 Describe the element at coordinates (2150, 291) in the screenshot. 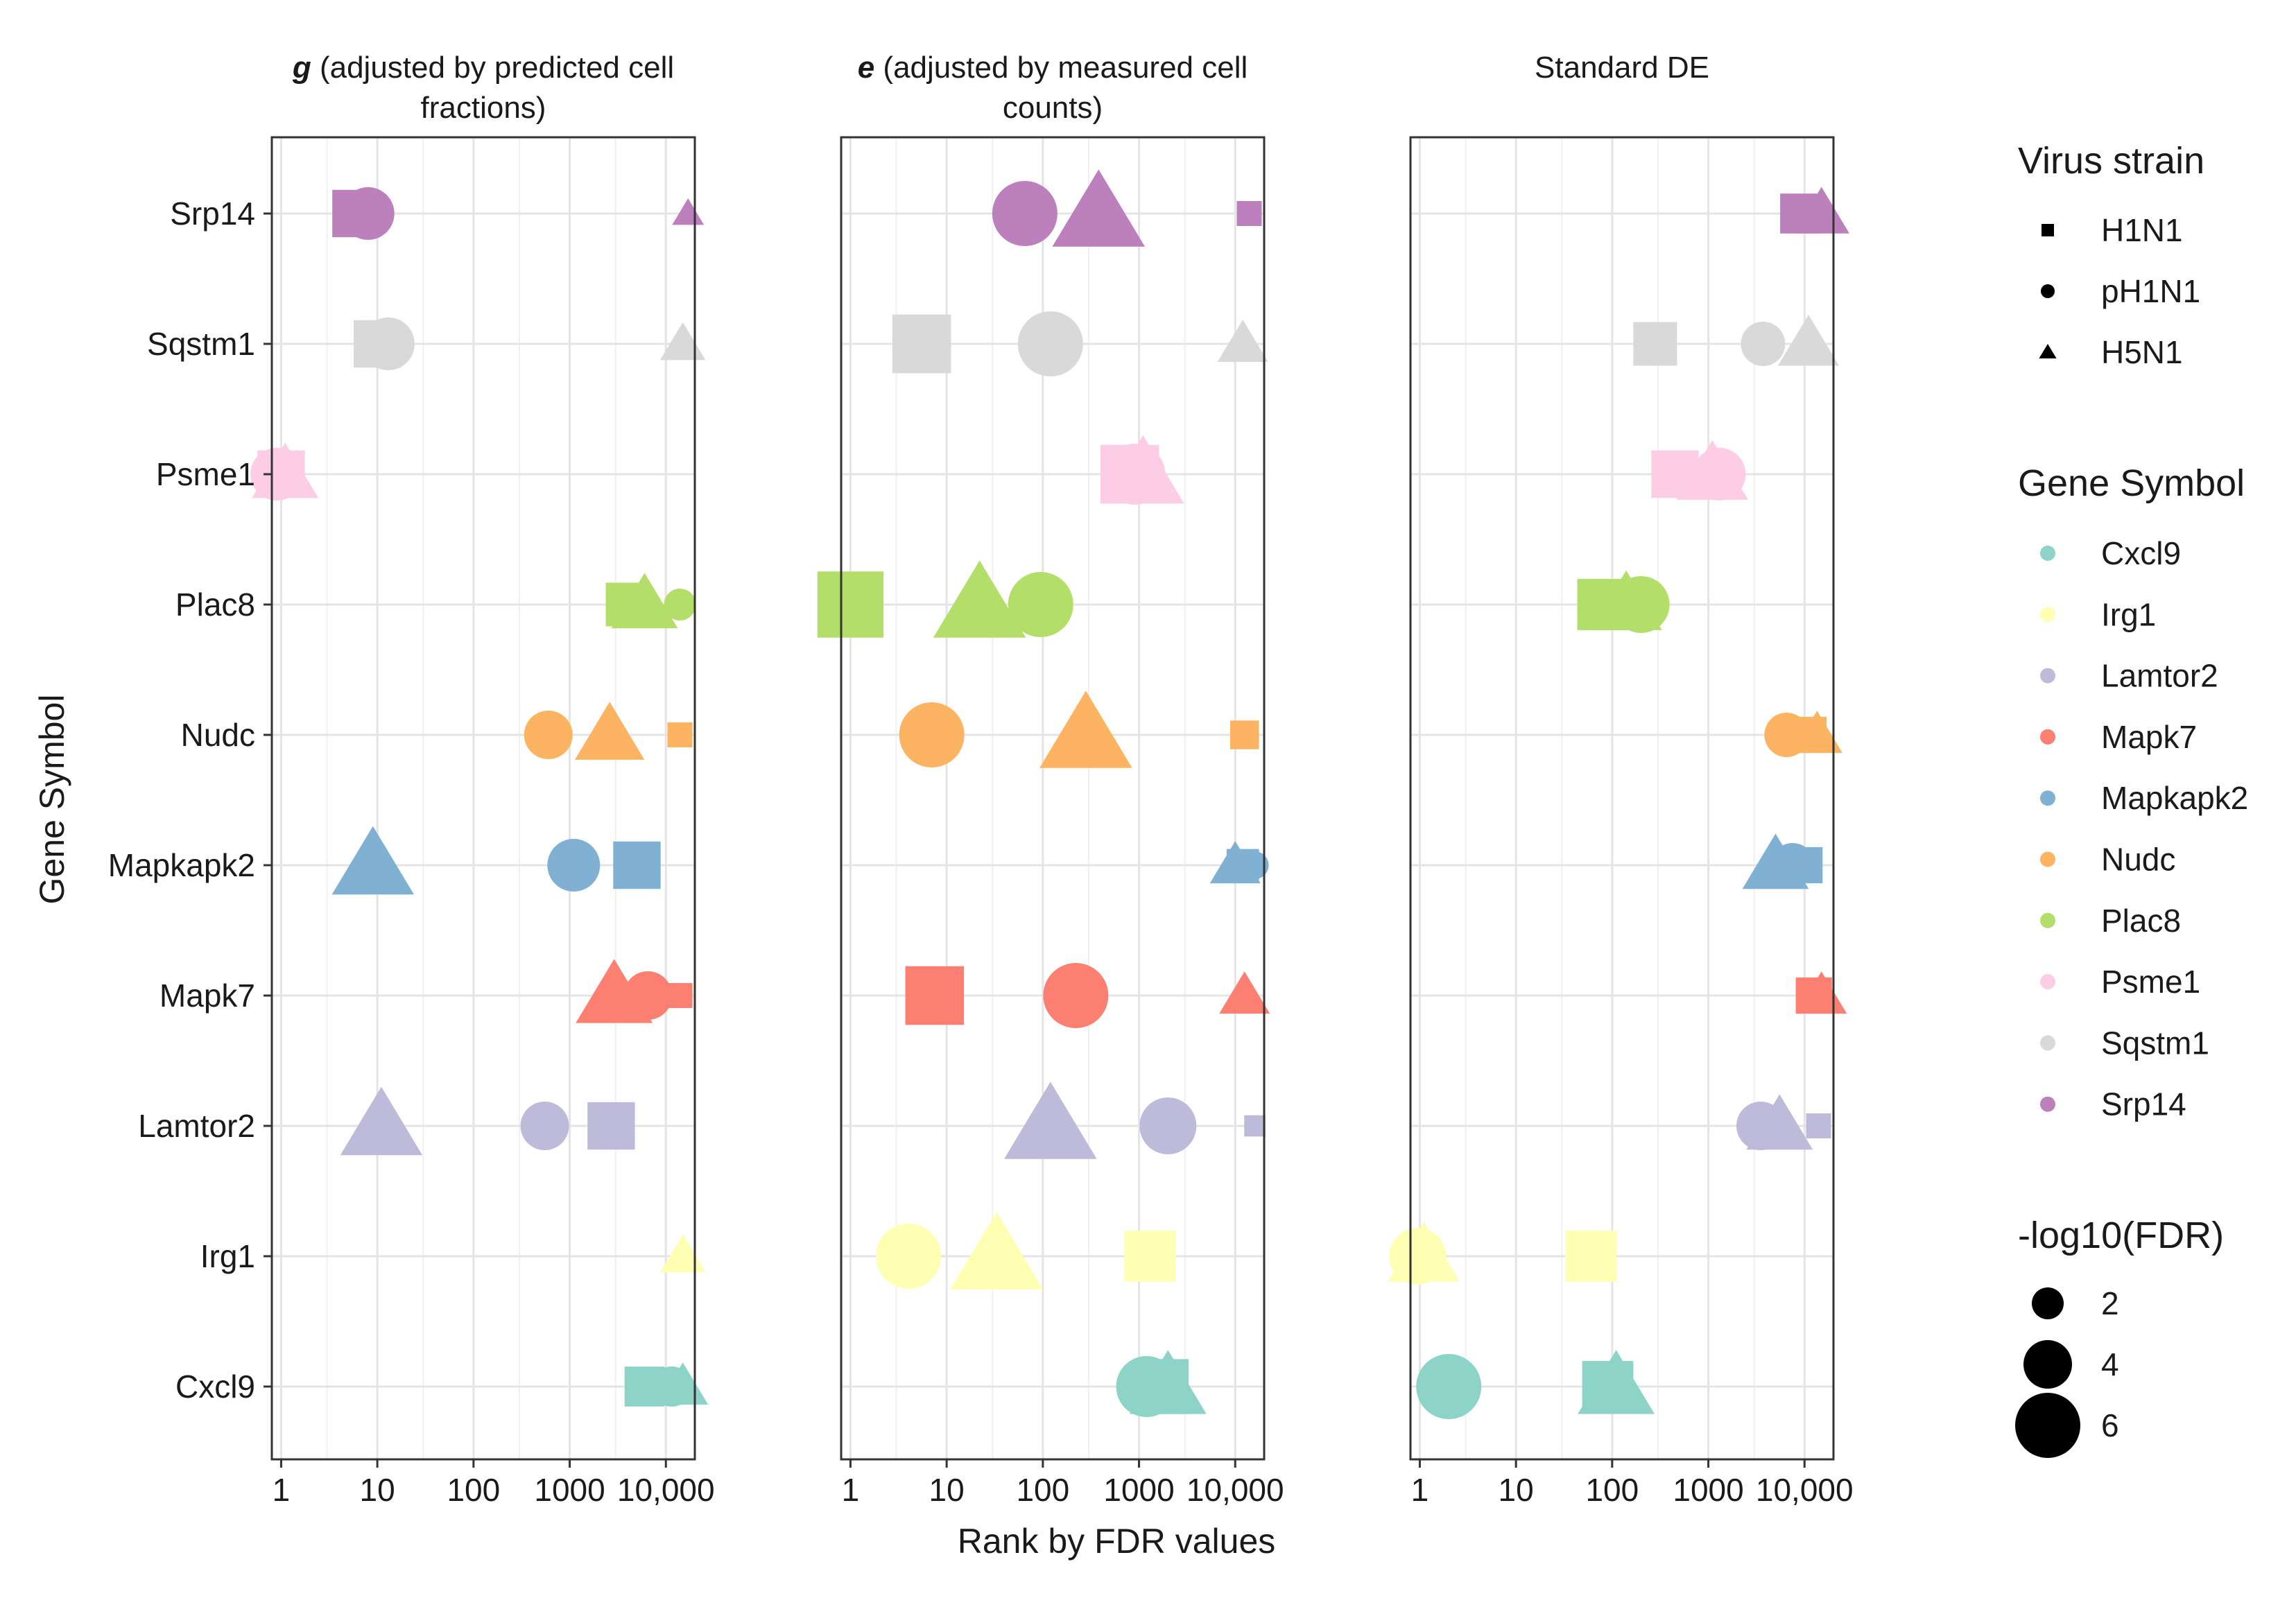

I see `legend-strain-label: pH1N1` at that location.